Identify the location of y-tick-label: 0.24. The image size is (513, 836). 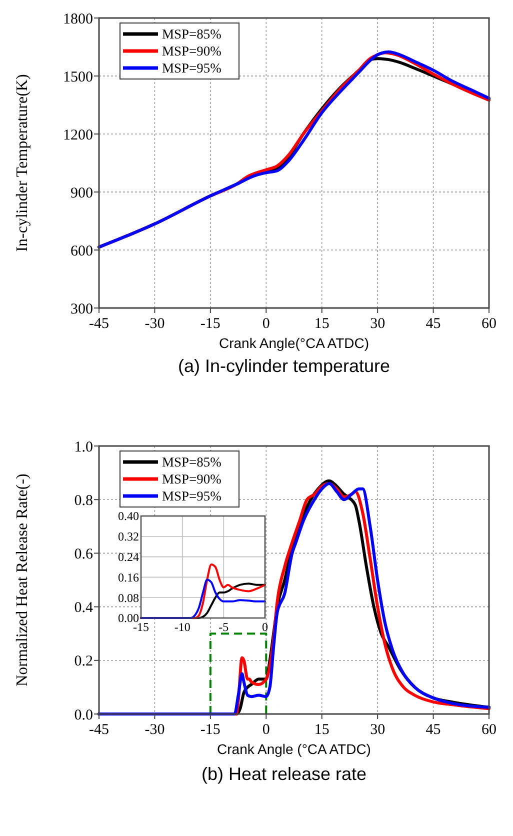
(128, 557).